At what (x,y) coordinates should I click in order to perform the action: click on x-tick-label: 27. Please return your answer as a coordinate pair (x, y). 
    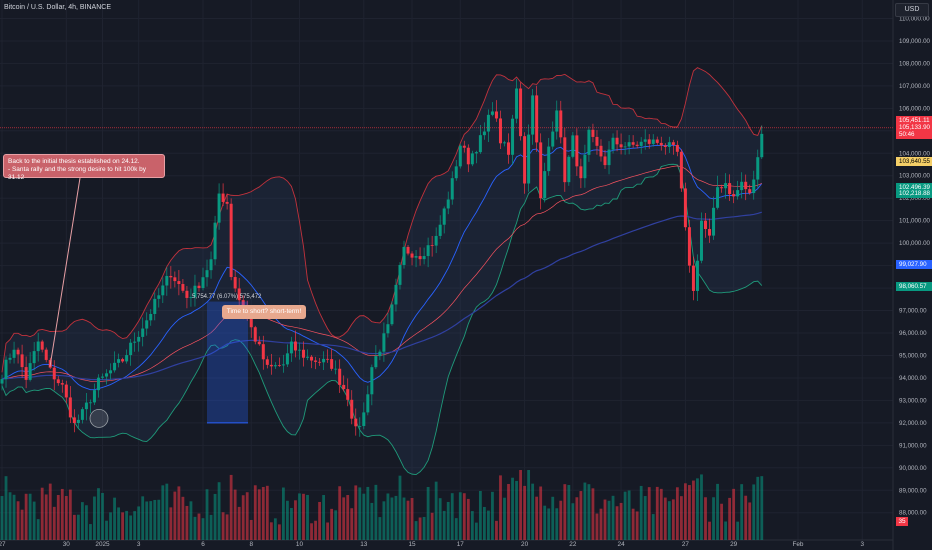
    Looking at the image, I should click on (3, 544).